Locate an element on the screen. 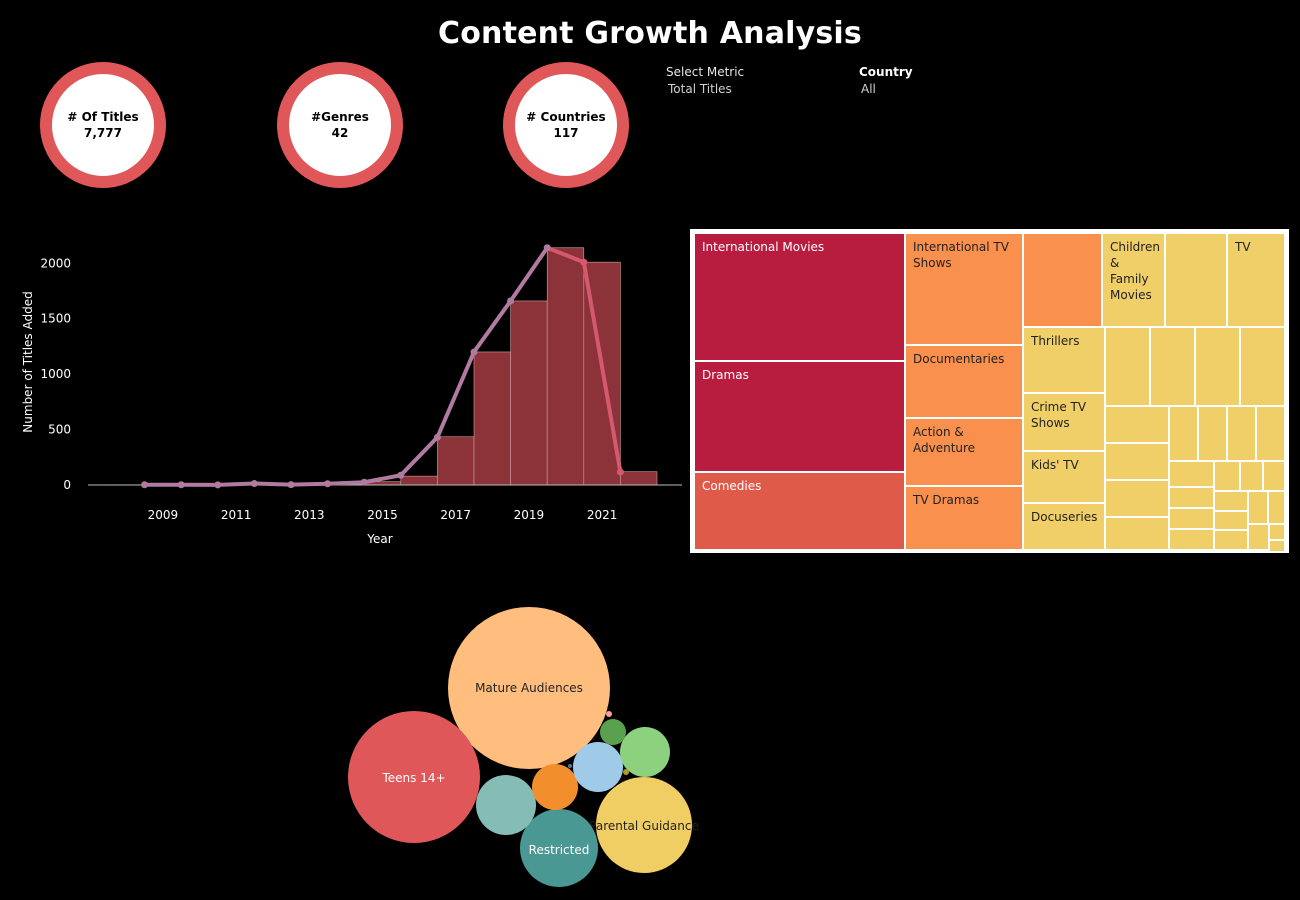 Image resolution: width=1300 pixels, height=900 pixels. kpi-countries-label: # Countries is located at coordinates (566, 117).